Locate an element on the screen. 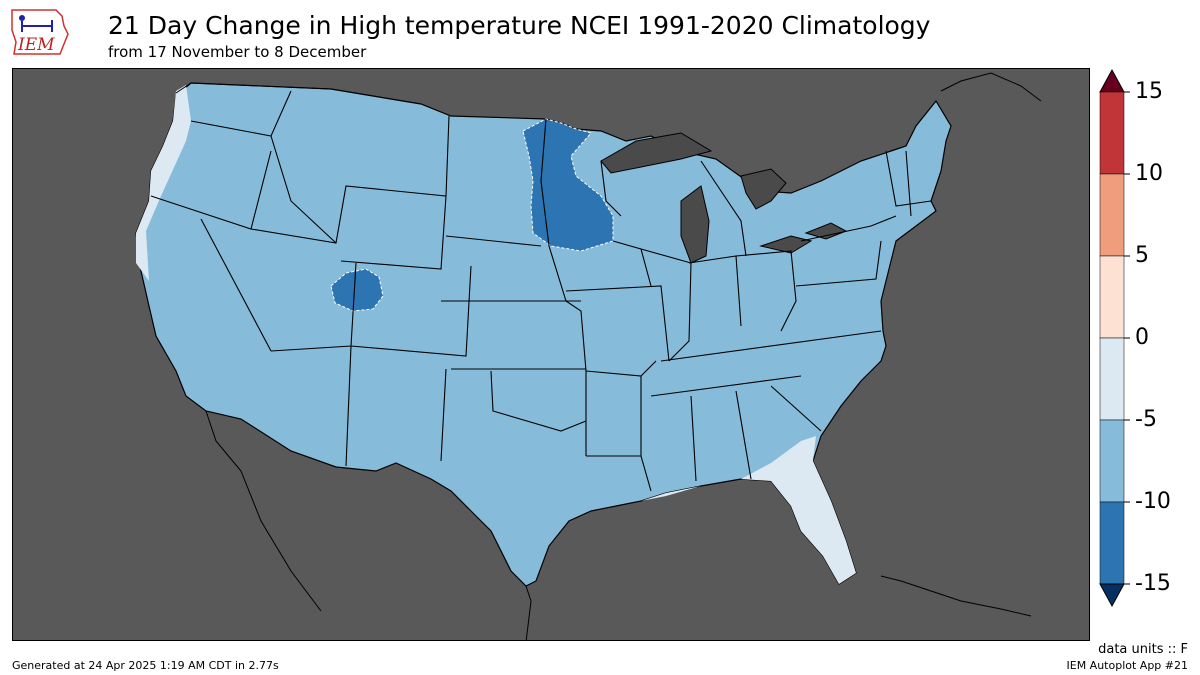  iem-logo: IEM is located at coordinates (40, 32).